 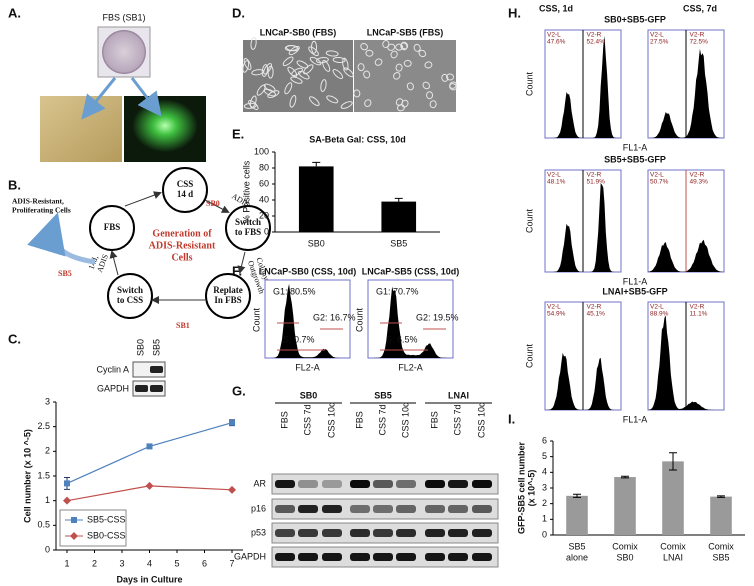 What do you see at coordinates (697, 35) in the screenshot?
I see `gate-name: V2-R` at bounding box center [697, 35].